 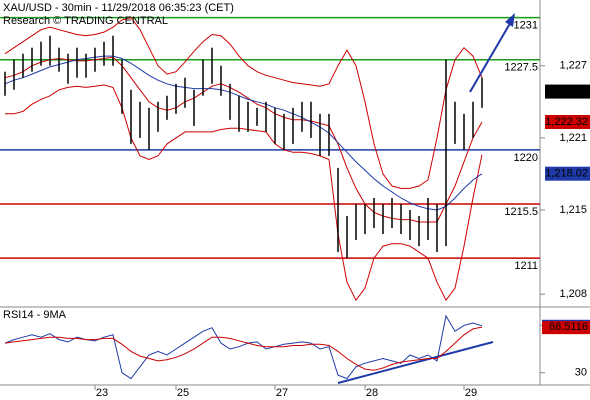 I want to click on y-tick-label: 1,221, so click(x=573, y=138).